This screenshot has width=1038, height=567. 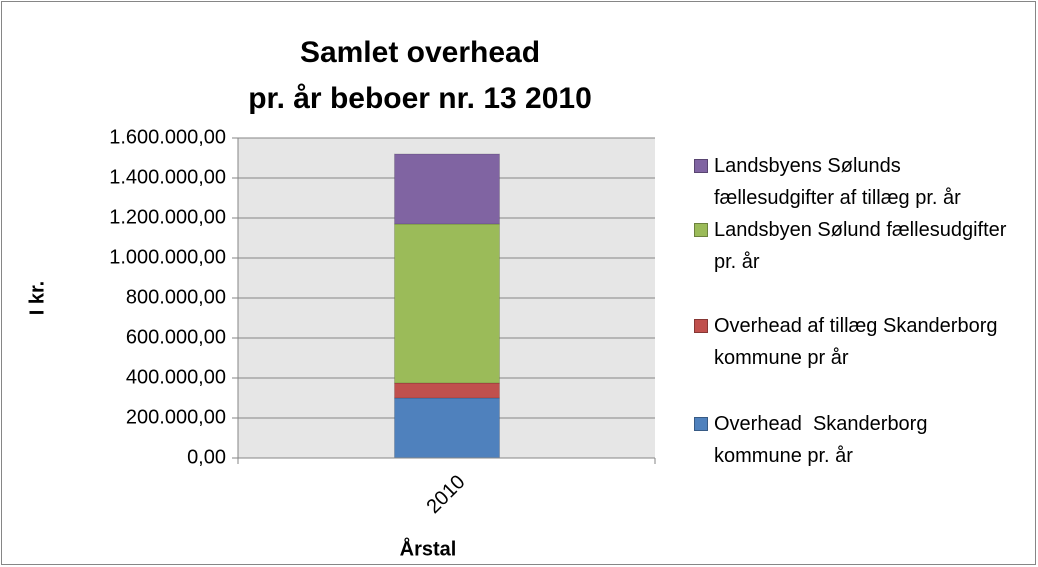 I want to click on y-tick-label: 1.000.000,00, so click(x=167, y=257).